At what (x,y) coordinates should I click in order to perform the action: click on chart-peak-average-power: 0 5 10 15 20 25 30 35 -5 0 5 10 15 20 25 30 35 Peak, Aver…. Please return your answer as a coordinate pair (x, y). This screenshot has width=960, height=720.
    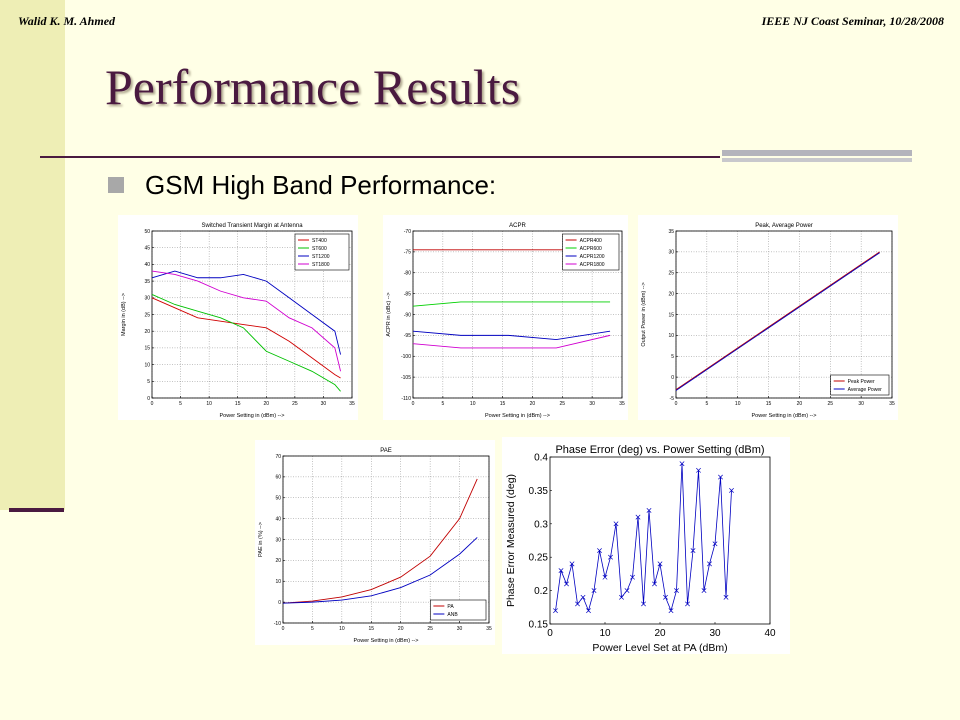
    Looking at the image, I should click on (768, 317).